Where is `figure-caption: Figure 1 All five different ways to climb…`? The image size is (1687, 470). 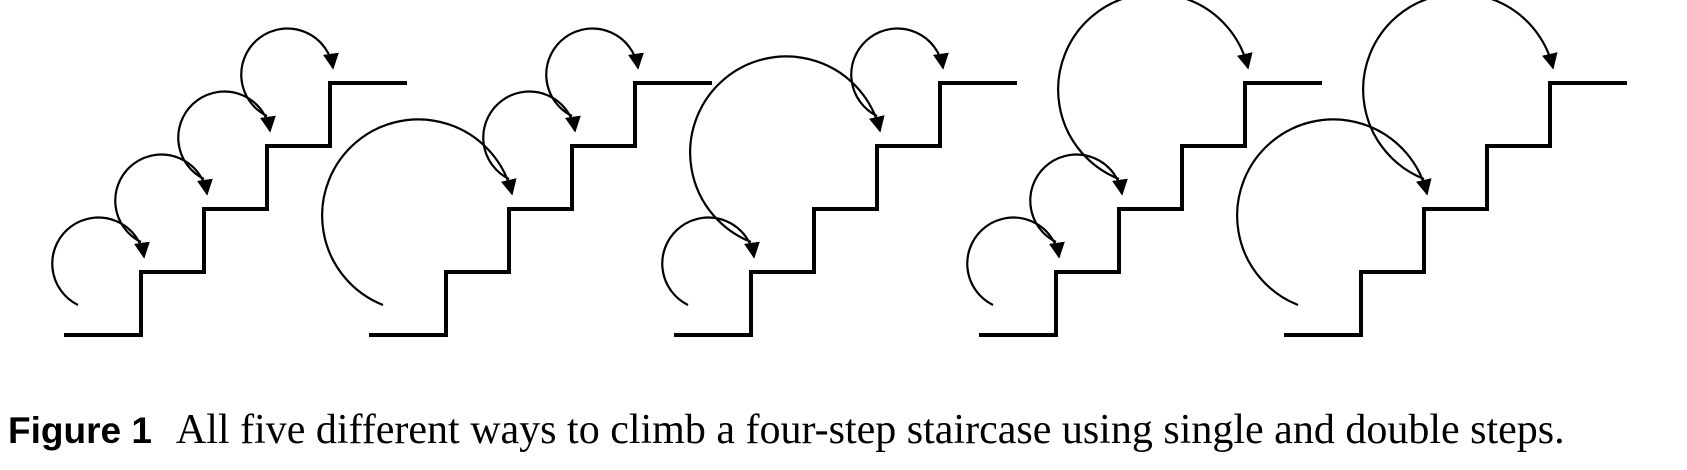
figure-caption: Figure 1 All five different ways to climb… is located at coordinates (786, 430).